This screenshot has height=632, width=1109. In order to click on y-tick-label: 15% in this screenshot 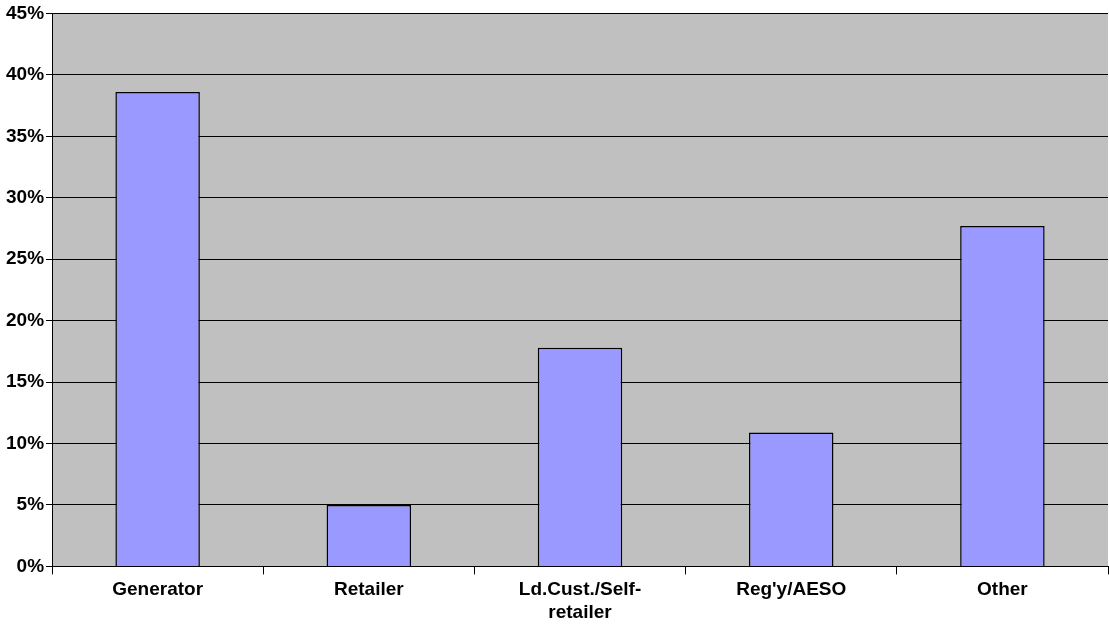, I will do `click(25, 381)`.